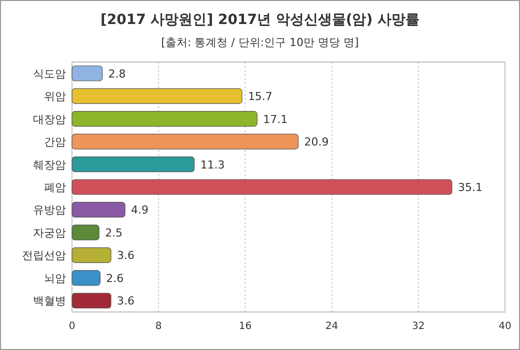  What do you see at coordinates (49, 210) in the screenshot?
I see `y-tick-label: 유방암` at bounding box center [49, 210].